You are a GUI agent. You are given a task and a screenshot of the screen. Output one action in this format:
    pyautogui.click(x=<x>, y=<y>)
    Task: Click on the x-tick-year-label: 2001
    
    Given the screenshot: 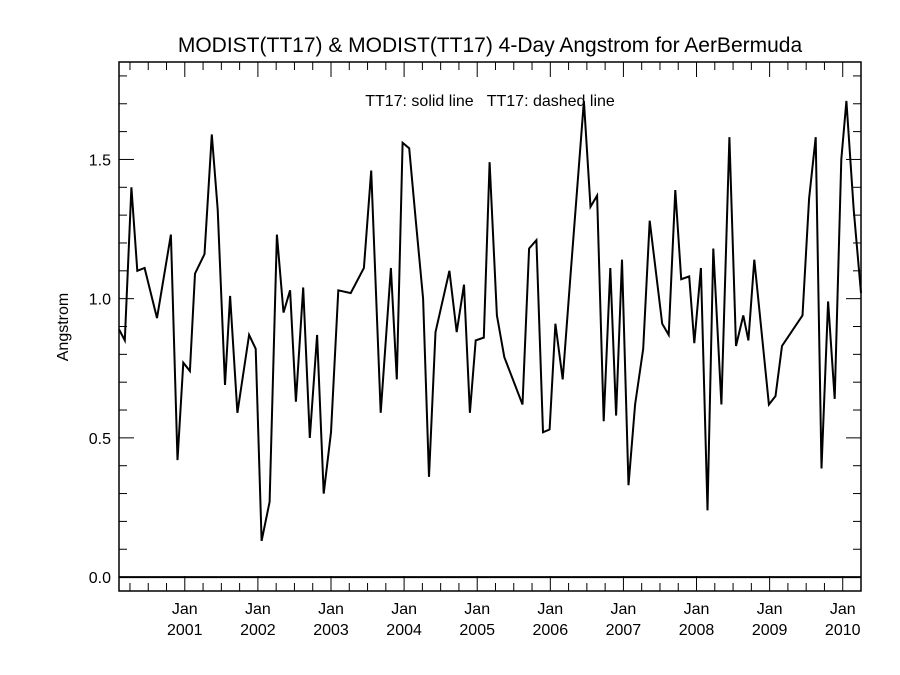 What is the action you would take?
    pyautogui.click(x=185, y=630)
    